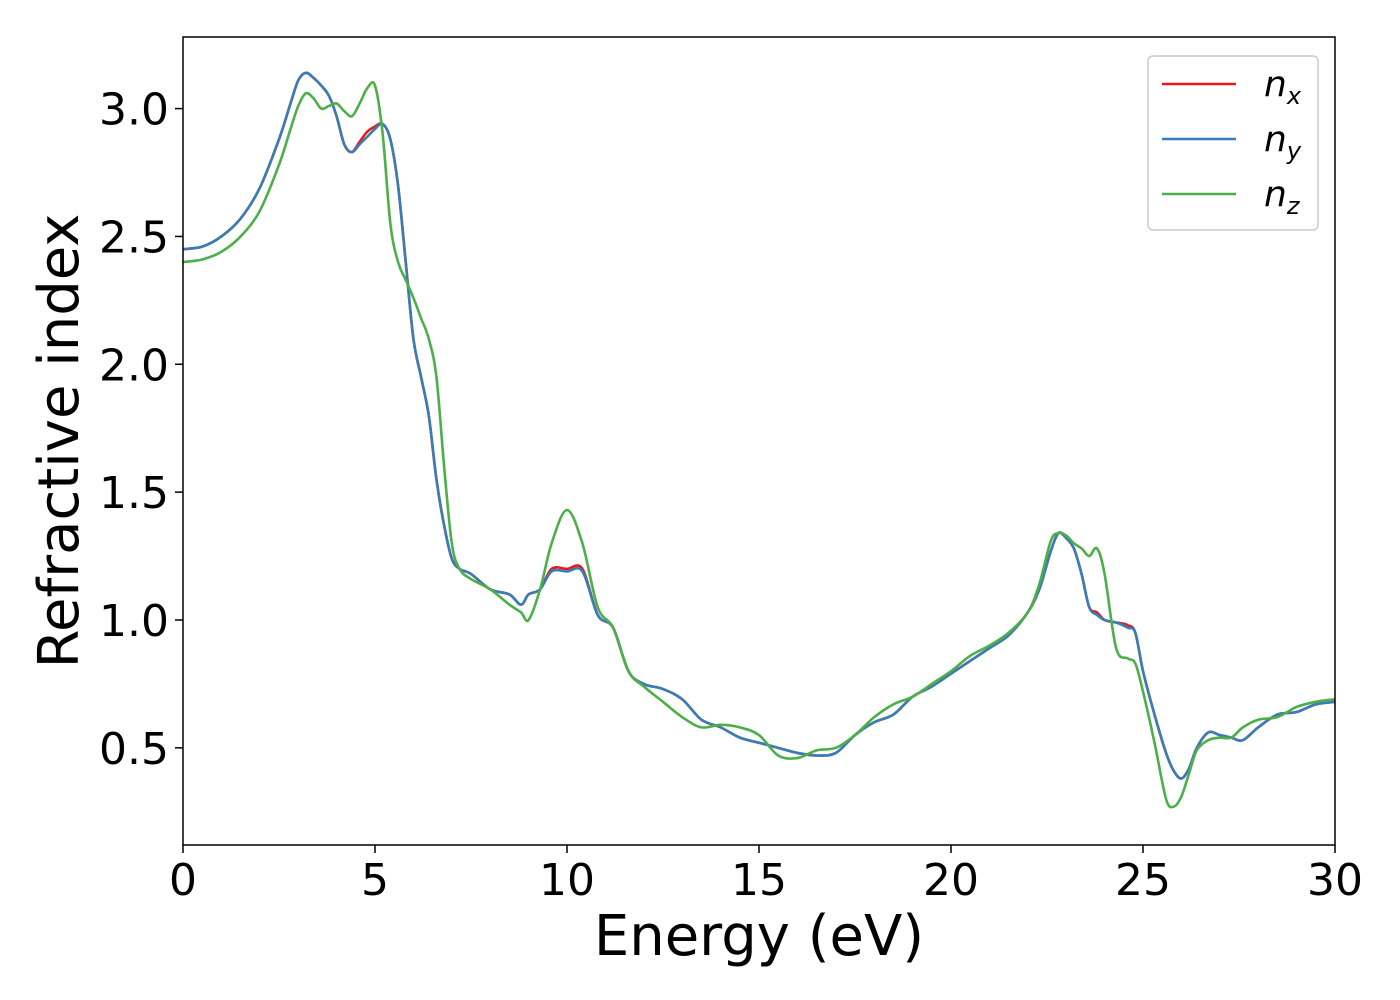  I want to click on legend-label-nx: nx, so click(1283, 87).